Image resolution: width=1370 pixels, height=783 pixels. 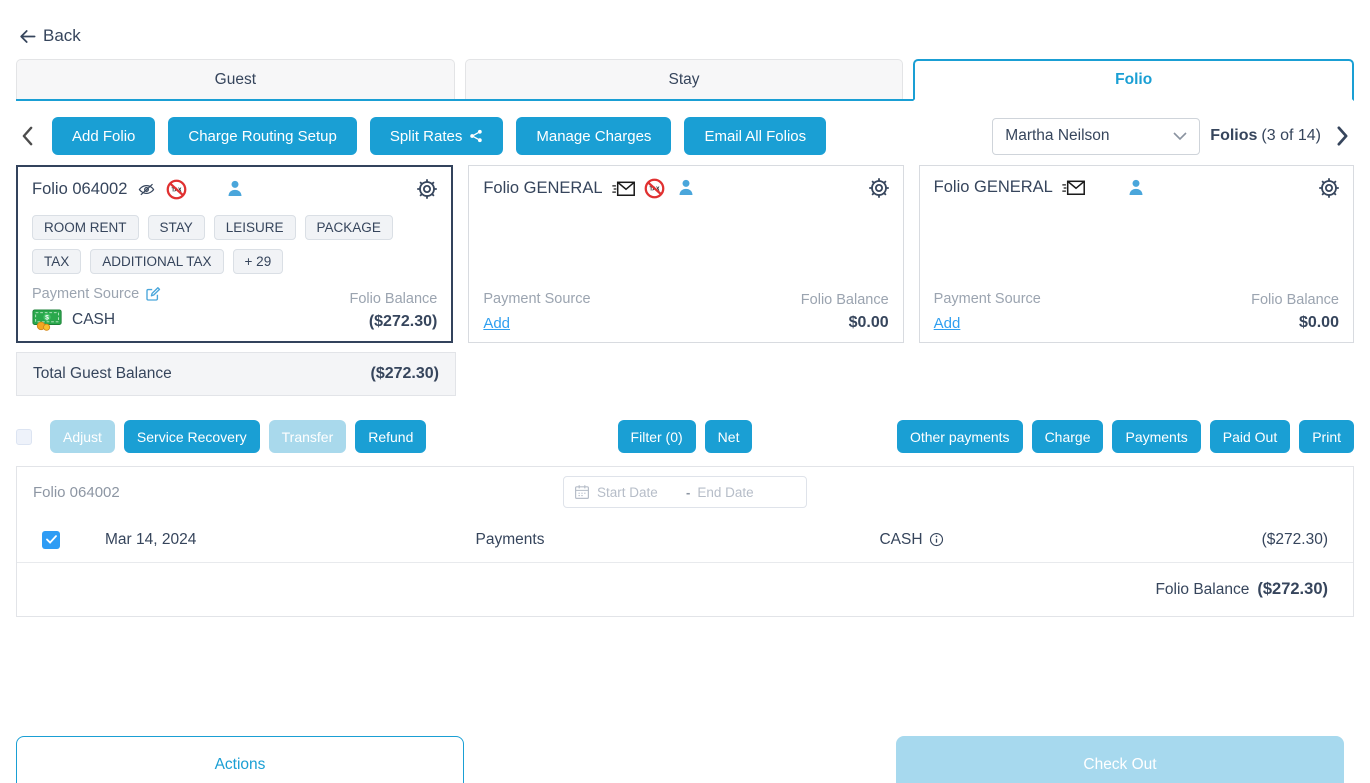 I want to click on other-payments-button: Other payments, so click(x=959, y=436).